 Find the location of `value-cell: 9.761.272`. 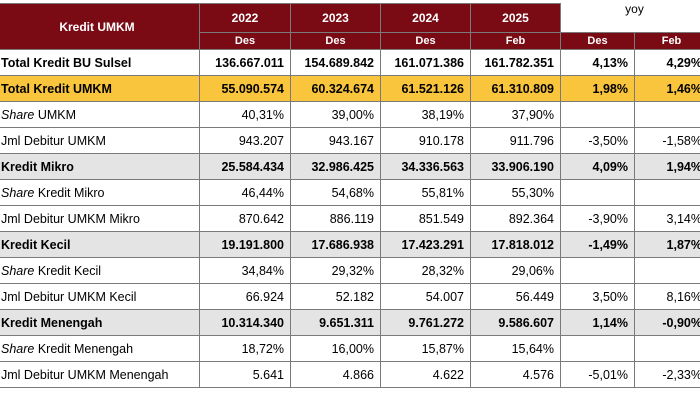

value-cell: 9.761.272 is located at coordinates (425, 322).